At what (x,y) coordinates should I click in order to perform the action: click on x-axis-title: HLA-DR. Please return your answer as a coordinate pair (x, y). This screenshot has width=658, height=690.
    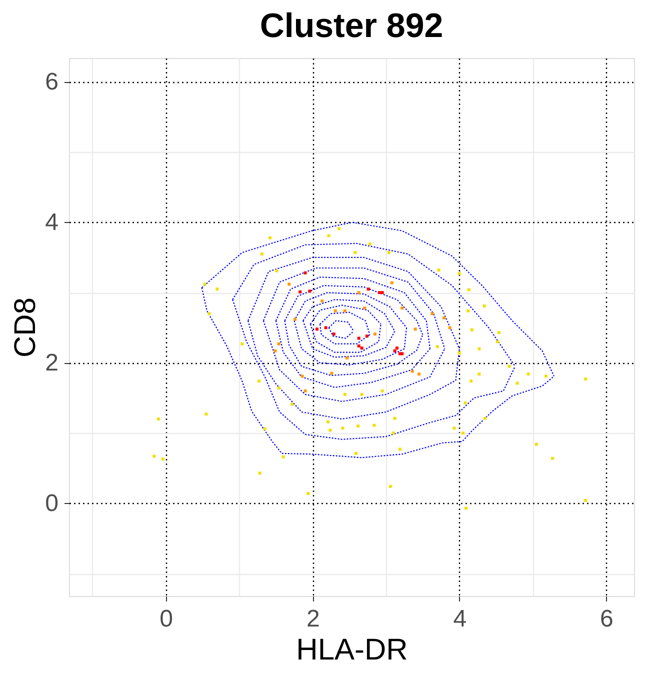
    Looking at the image, I should click on (352, 650).